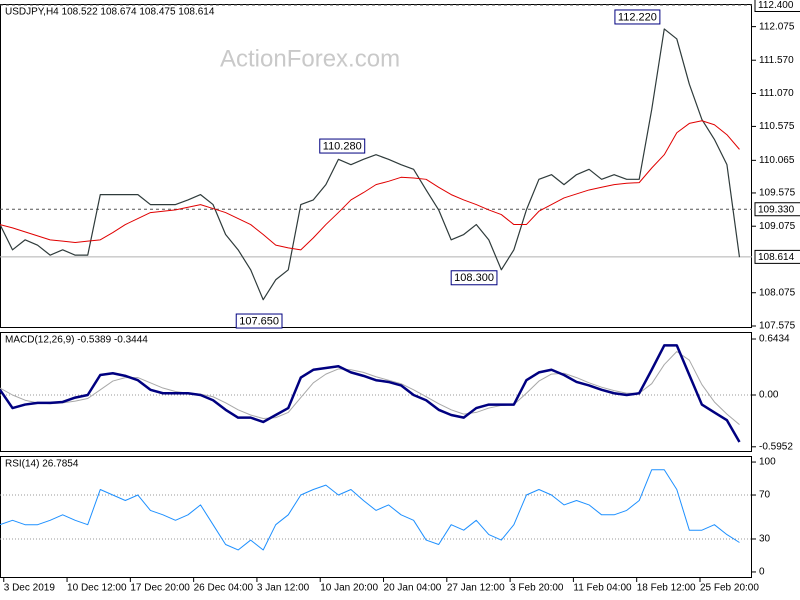 The image size is (800, 600). Describe the element at coordinates (777, 26) in the screenshot. I see `y-tick-label: 112.075` at that location.